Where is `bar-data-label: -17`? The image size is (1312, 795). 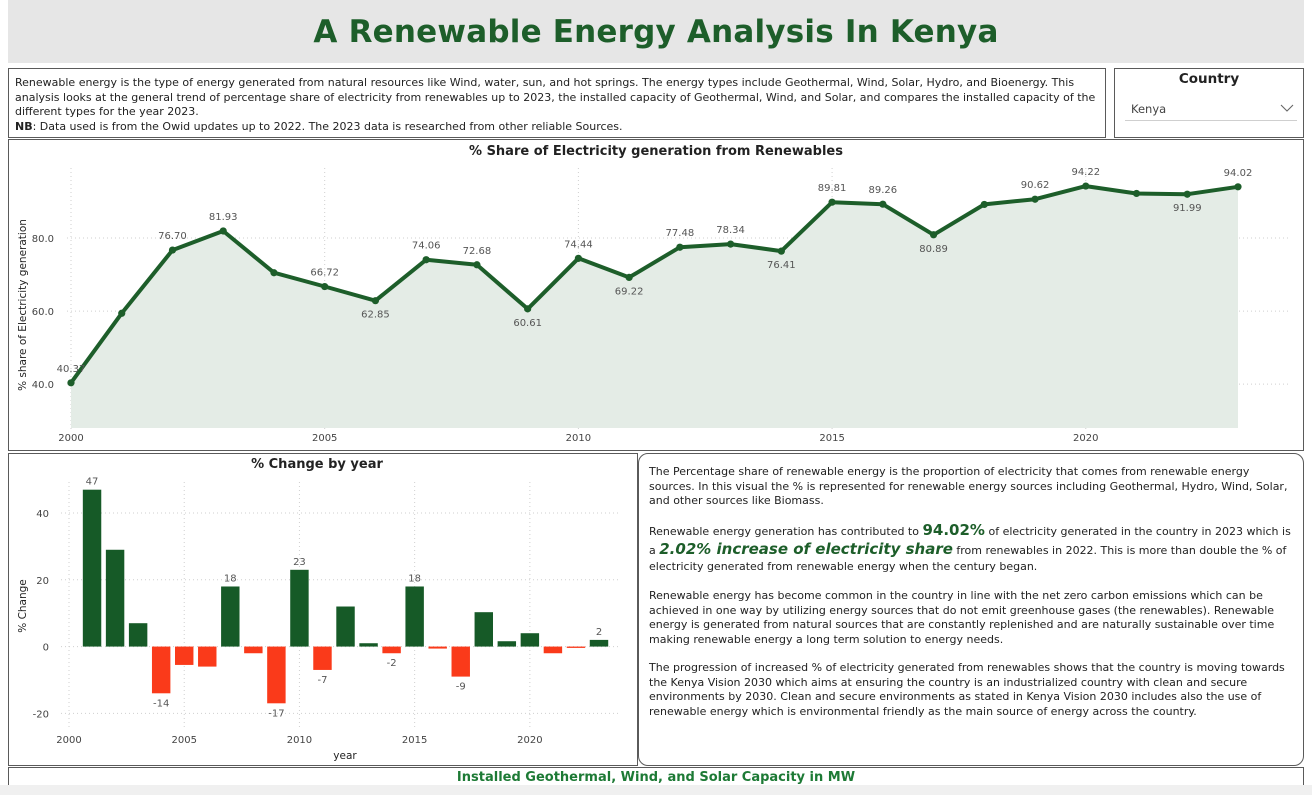 bar-data-label: -17 is located at coordinates (276, 713).